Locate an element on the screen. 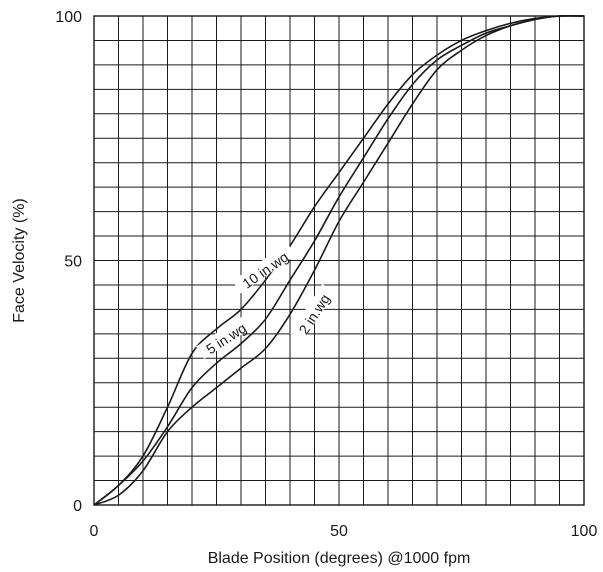  x-tick-labels: 0 50 100 is located at coordinates (344, 531).